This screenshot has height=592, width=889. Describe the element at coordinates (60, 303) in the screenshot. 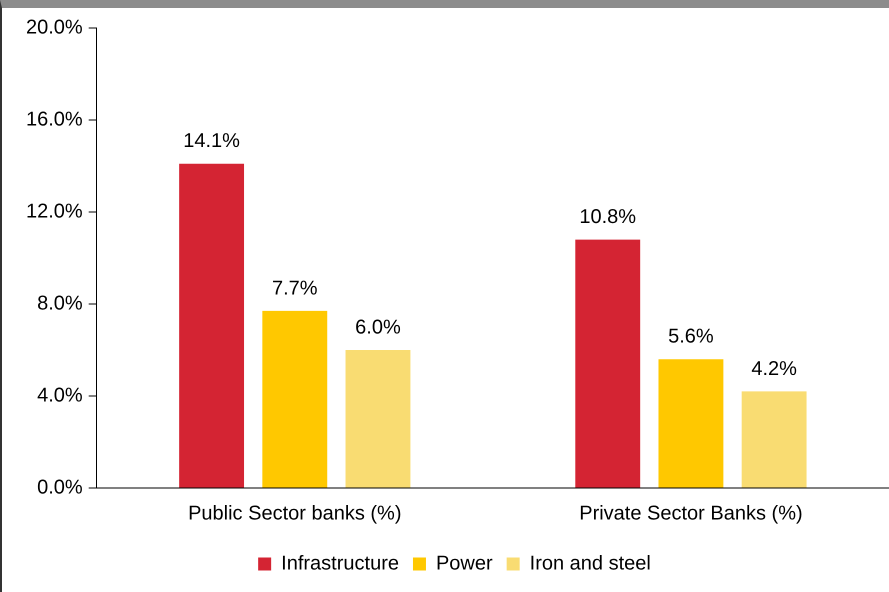

I see `y-tick-label: 8.0%` at that location.